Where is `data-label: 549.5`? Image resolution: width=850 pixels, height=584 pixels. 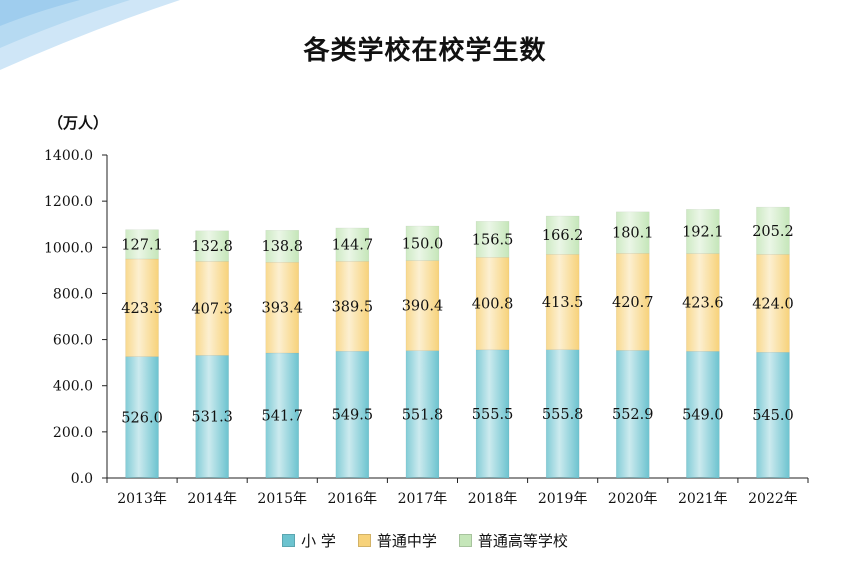
data-label: 549.5 is located at coordinates (353, 416).